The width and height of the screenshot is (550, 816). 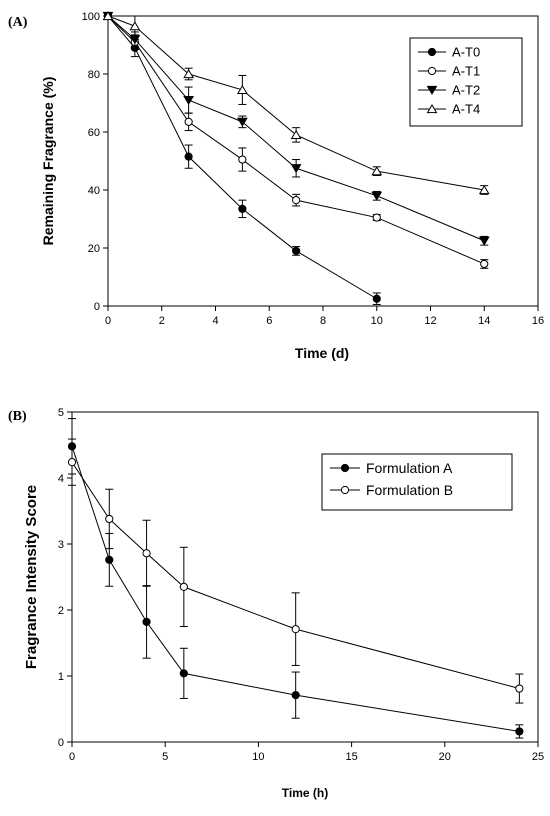 I want to click on legend-label: A-T4, so click(x=466, y=109).